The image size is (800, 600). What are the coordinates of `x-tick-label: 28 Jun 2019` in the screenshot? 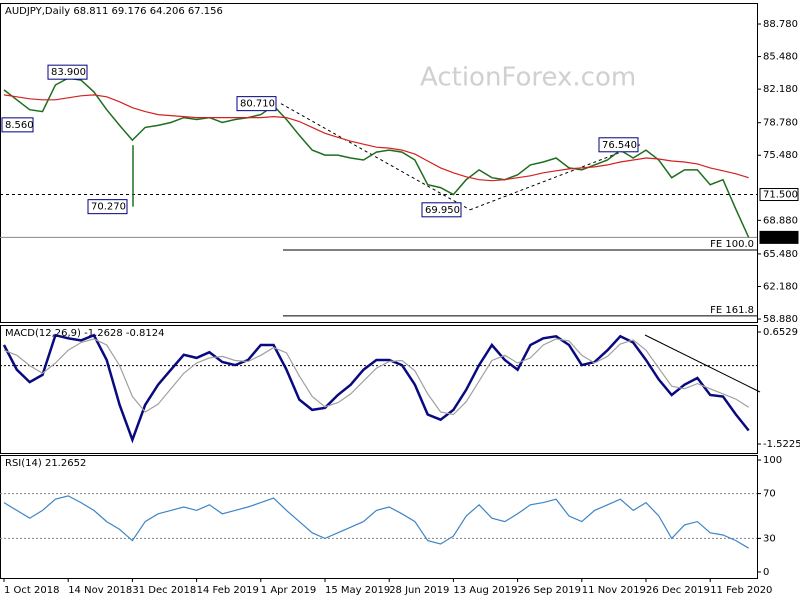 It's located at (419, 590).